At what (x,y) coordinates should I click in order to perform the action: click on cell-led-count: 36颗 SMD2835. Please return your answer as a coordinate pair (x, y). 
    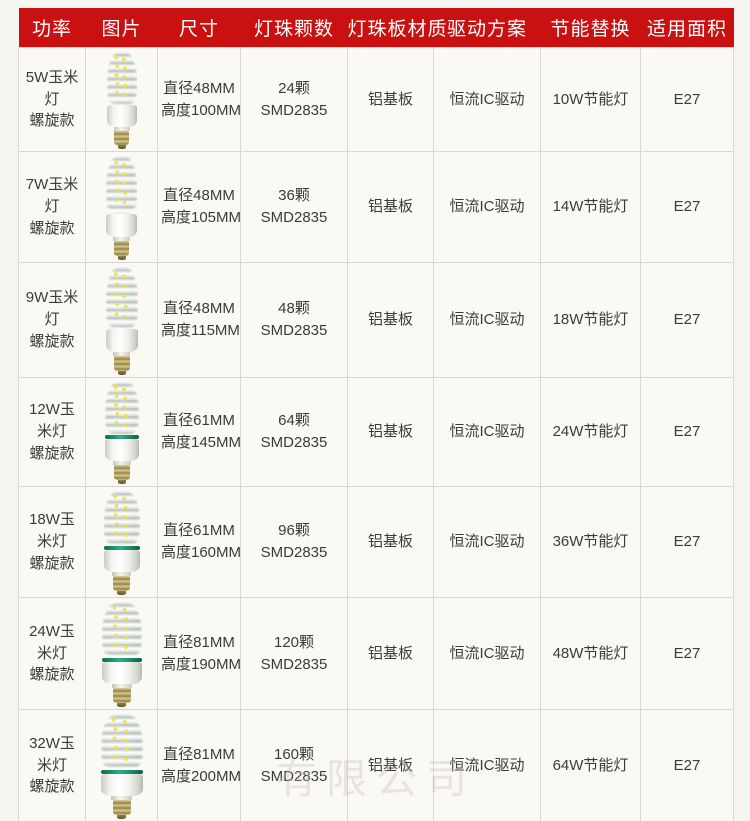
    Looking at the image, I should click on (294, 207).